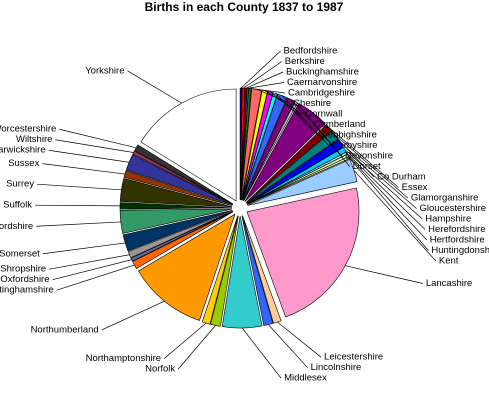 The height and width of the screenshot is (407, 489). What do you see at coordinates (367, 166) in the screenshot?
I see `slice-label: Dorset` at bounding box center [367, 166].